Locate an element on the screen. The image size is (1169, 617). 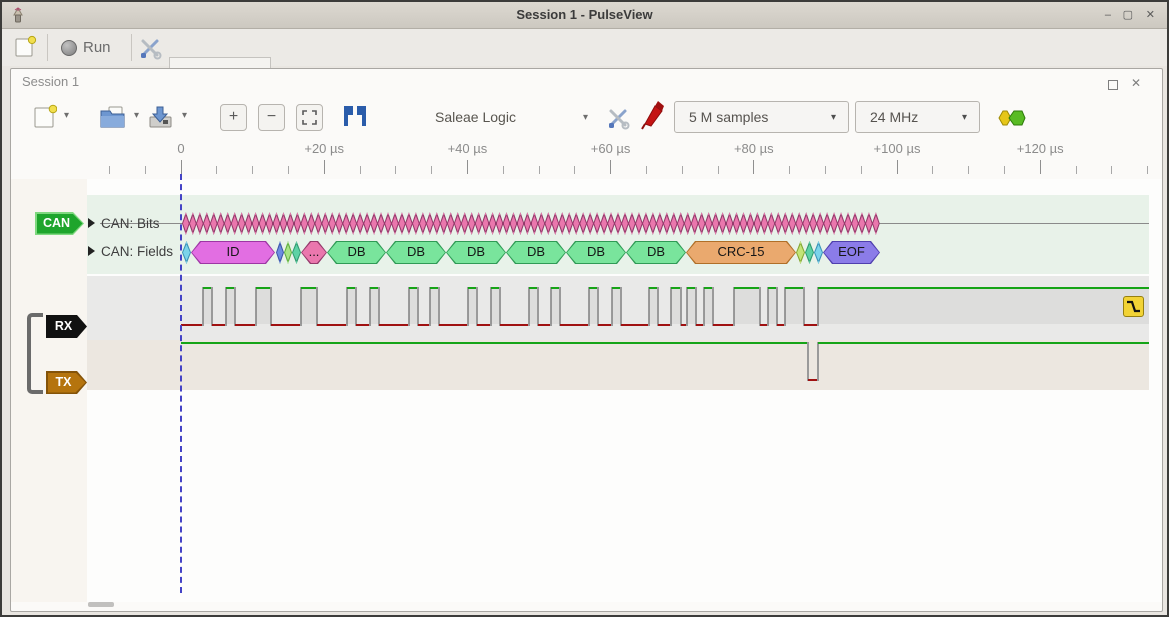
open-file-dropdown-icon: ▾ is located at coordinates (137, 115).